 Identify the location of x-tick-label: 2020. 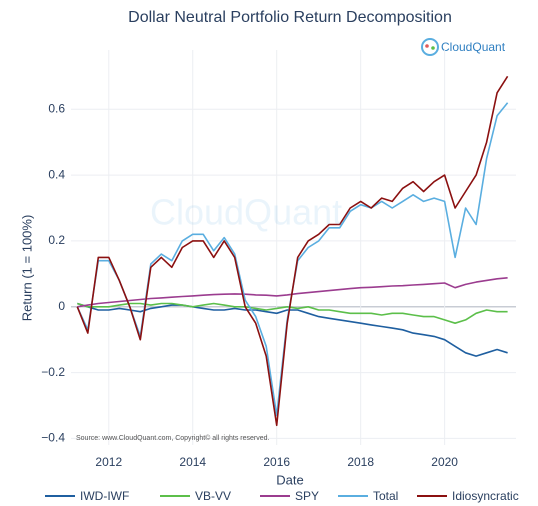
(444, 462).